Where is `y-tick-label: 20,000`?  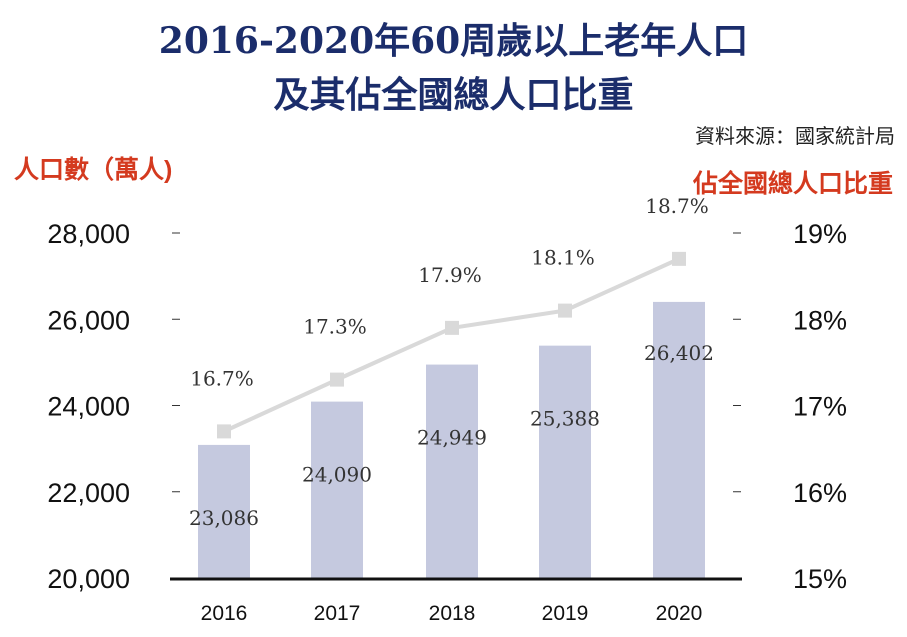 y-tick-label: 20,000 is located at coordinates (88, 579).